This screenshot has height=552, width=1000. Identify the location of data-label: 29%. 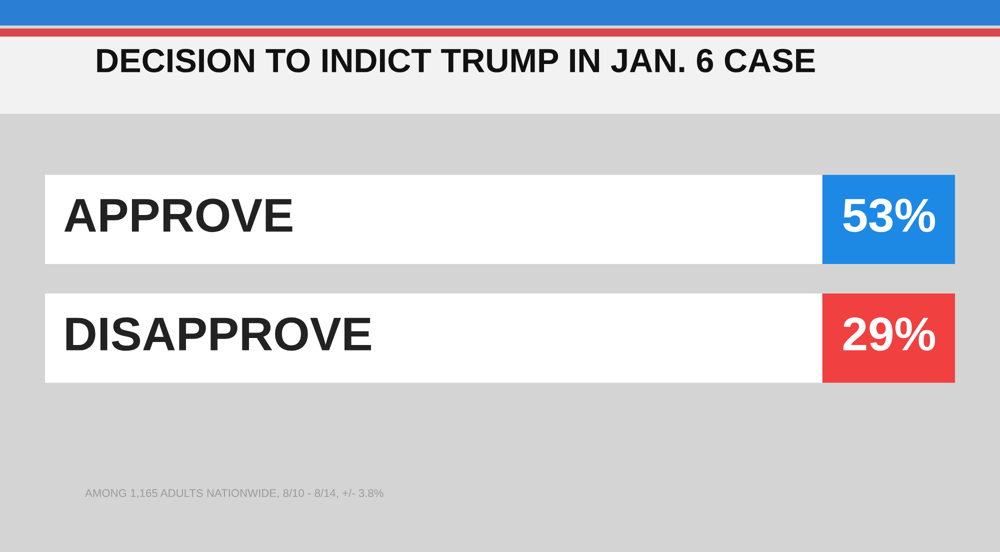
(889, 334).